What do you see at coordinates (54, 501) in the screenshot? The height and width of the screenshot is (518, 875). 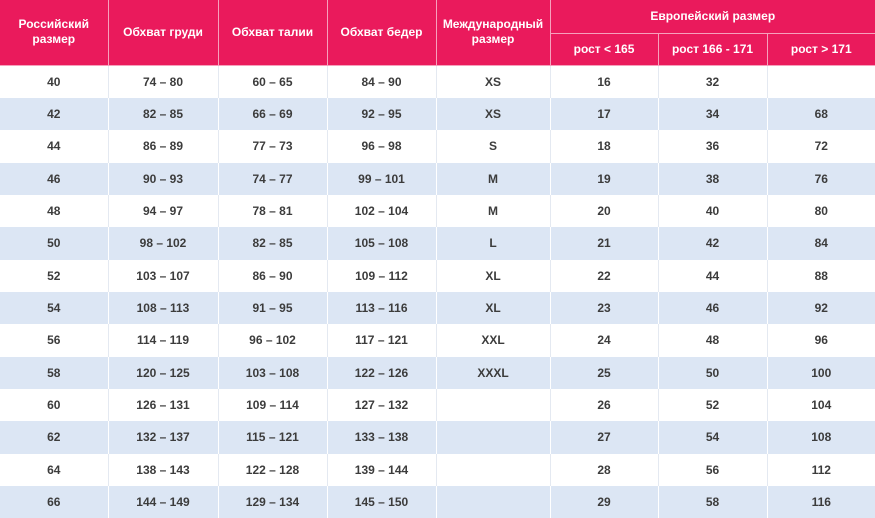 I see `table-cell: 66` at bounding box center [54, 501].